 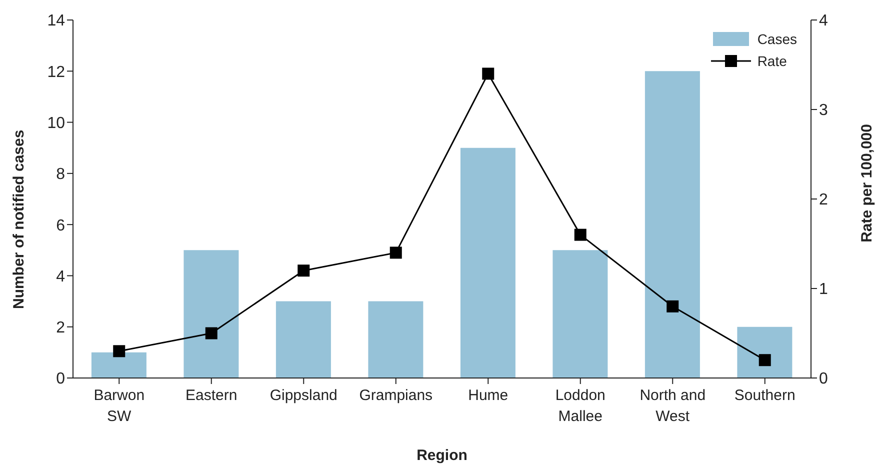 What do you see at coordinates (56, 72) in the screenshot?
I see `y-tick-label: 12` at bounding box center [56, 72].